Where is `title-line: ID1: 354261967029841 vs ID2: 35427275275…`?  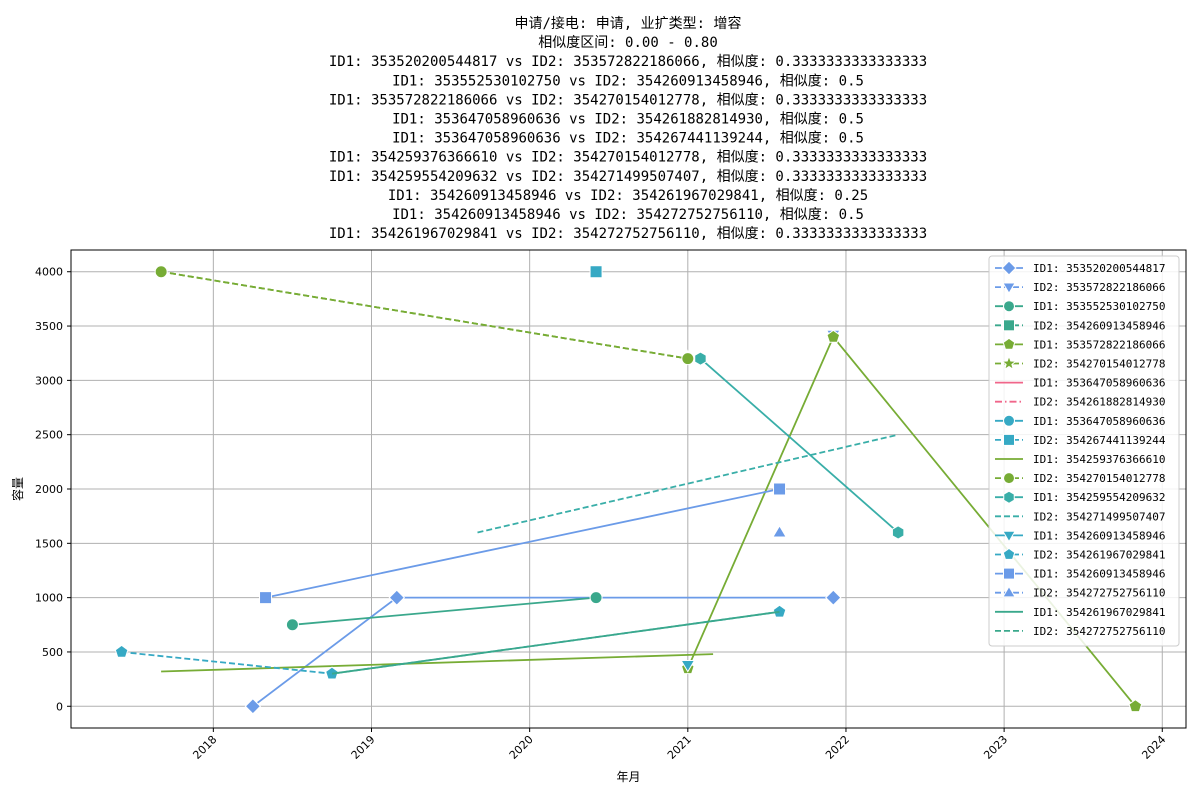 title-line: ID1: 354261967029841 vs ID2: 35427275275… is located at coordinates (628, 234).